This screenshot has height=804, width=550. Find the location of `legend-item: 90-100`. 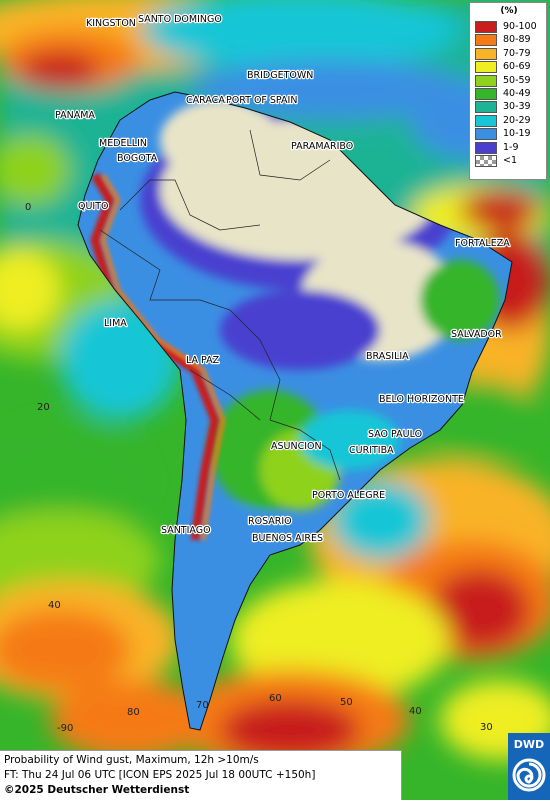

legend-item: 90-100 is located at coordinates (510, 26).